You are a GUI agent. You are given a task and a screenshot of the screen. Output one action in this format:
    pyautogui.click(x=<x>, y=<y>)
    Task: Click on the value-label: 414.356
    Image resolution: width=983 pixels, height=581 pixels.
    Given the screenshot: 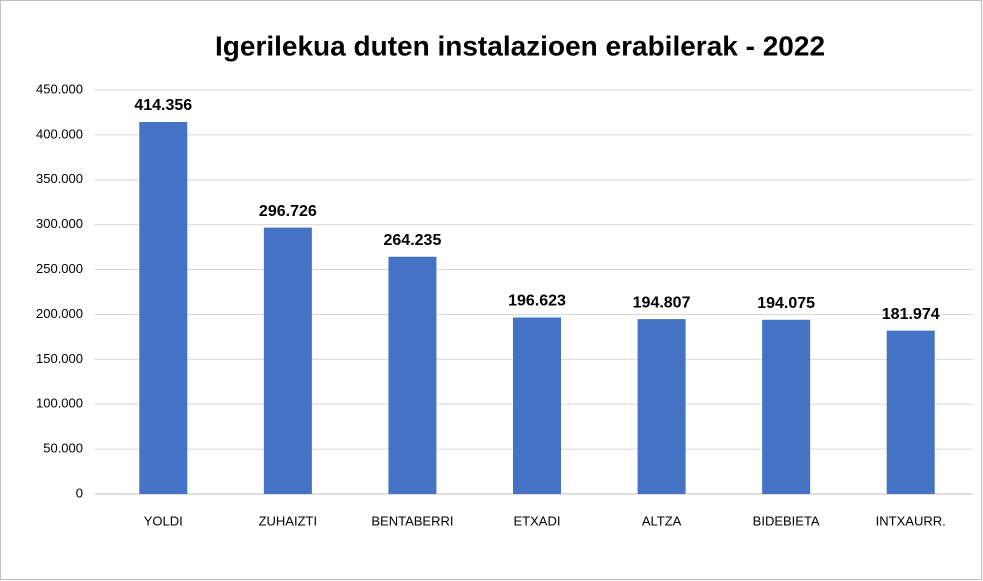 What is the action you would take?
    pyautogui.click(x=163, y=105)
    